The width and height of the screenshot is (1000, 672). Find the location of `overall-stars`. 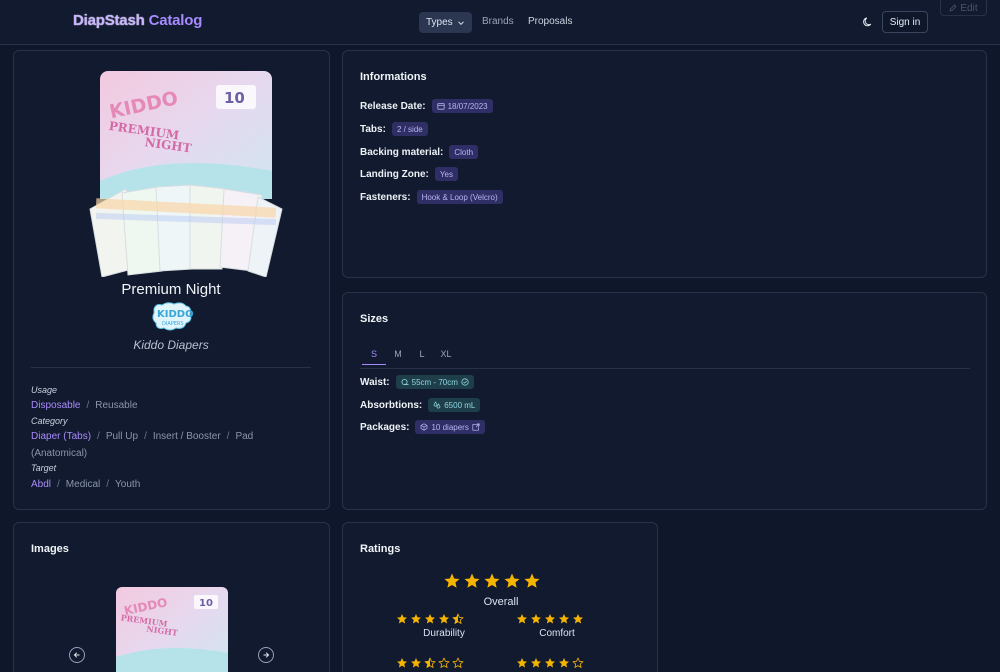

overall-stars is located at coordinates (492, 581).